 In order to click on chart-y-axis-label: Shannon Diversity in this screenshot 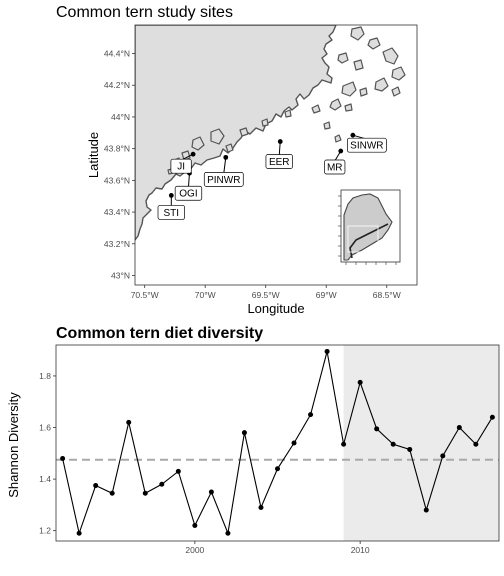, I will do `click(13, 445)`.